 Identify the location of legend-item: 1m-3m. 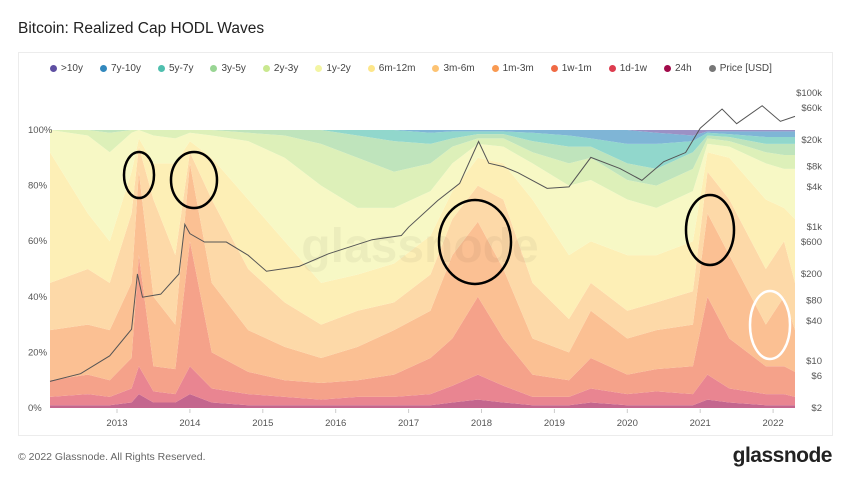
(512, 68).